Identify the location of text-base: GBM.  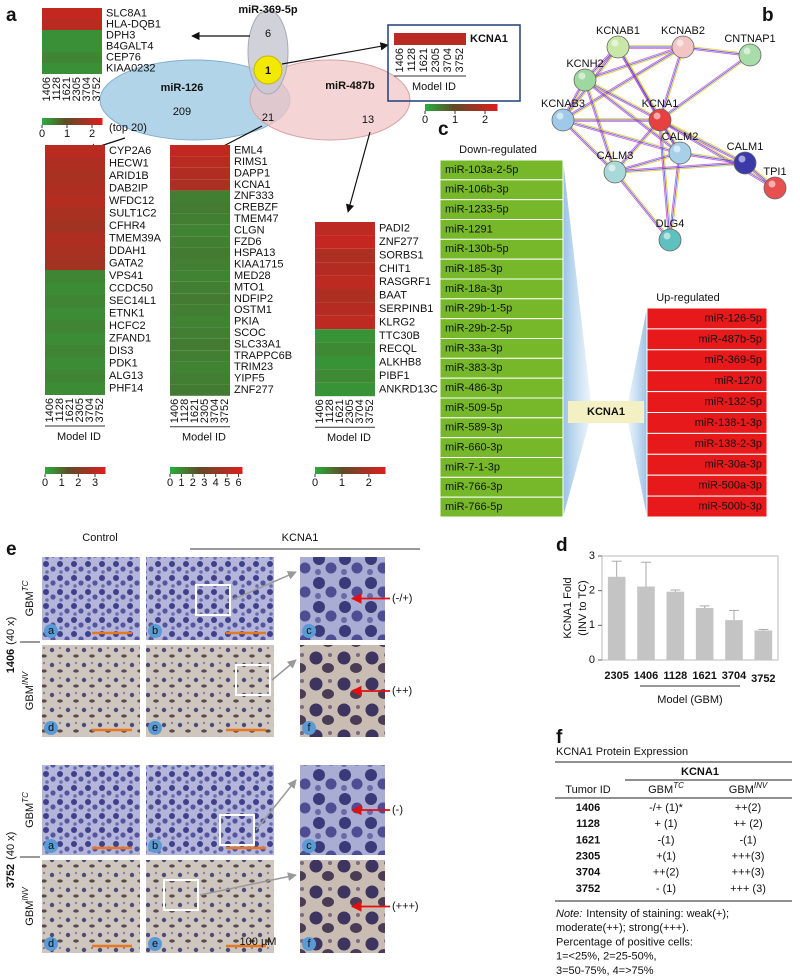
(30, 697).